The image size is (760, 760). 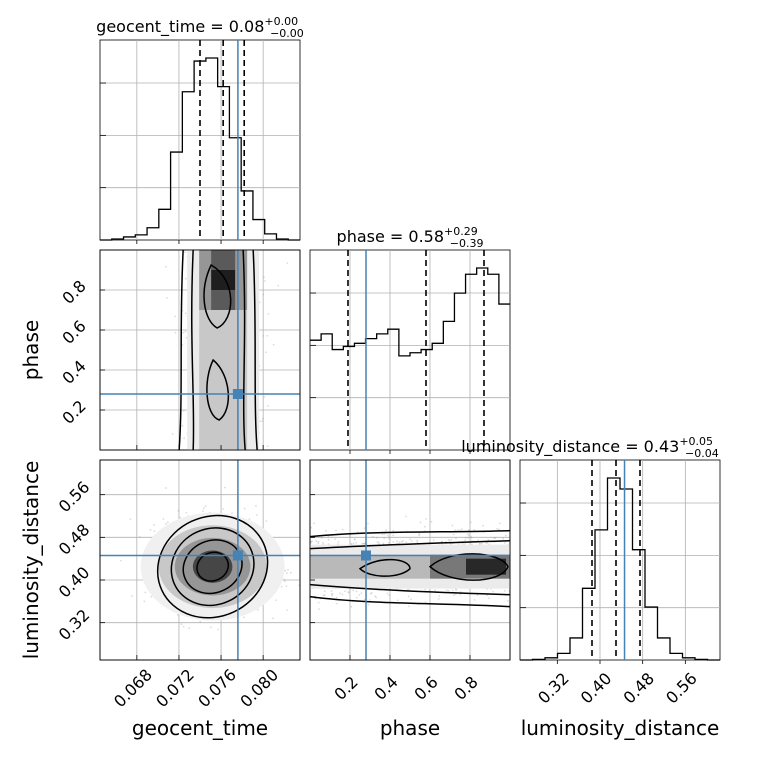 What do you see at coordinates (410, 339) in the screenshot?
I see `hist-panel-phase: phase = 0.58+0.29 −0.39` at bounding box center [410, 339].